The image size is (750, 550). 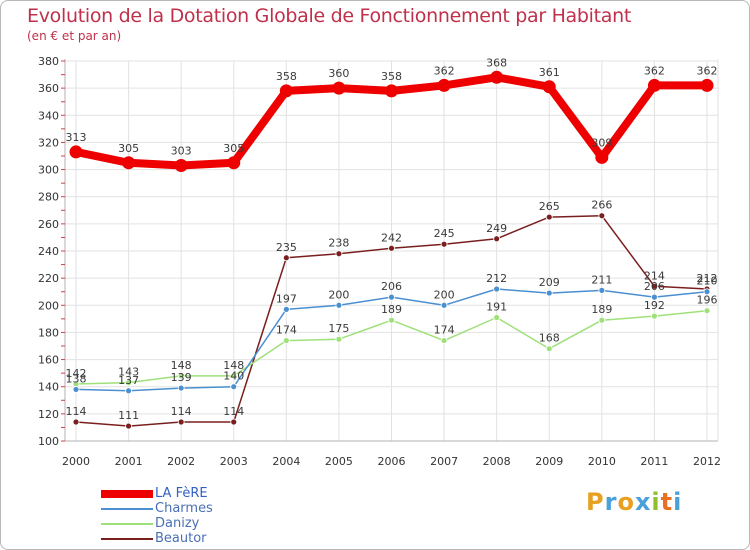 What do you see at coordinates (48, 224) in the screenshot?
I see `y-tick-label-260: 260` at bounding box center [48, 224].